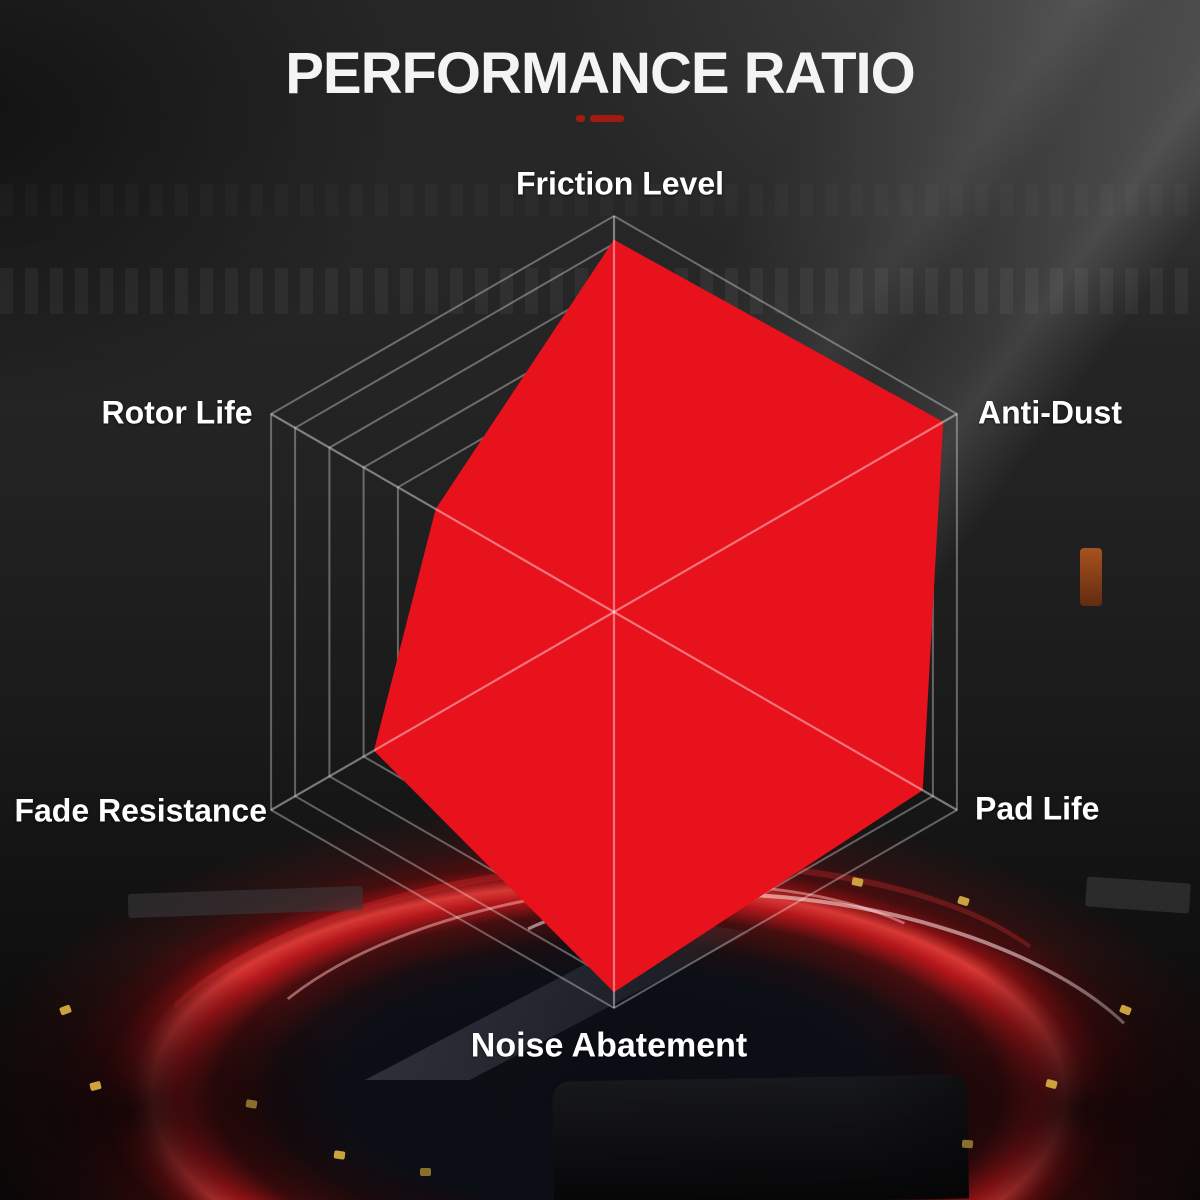 Image resolution: width=1200 pixels, height=1200 pixels. What do you see at coordinates (1050, 412) in the screenshot?
I see `axis-label-anti-dust: Anti-Dust` at bounding box center [1050, 412].